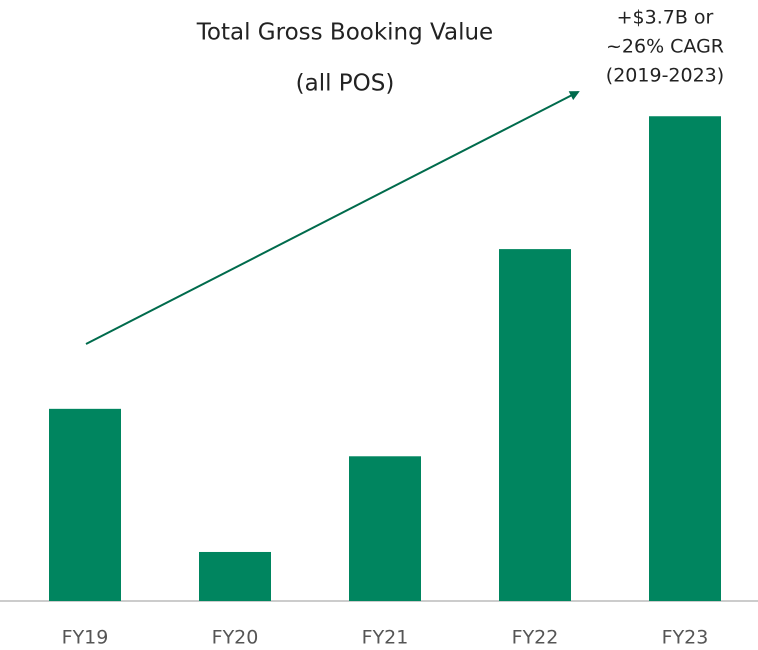 This screenshot has height=650, width=758. What do you see at coordinates (344, 33) in the screenshot?
I see `chart-title: Total Gross Booking Value` at bounding box center [344, 33].